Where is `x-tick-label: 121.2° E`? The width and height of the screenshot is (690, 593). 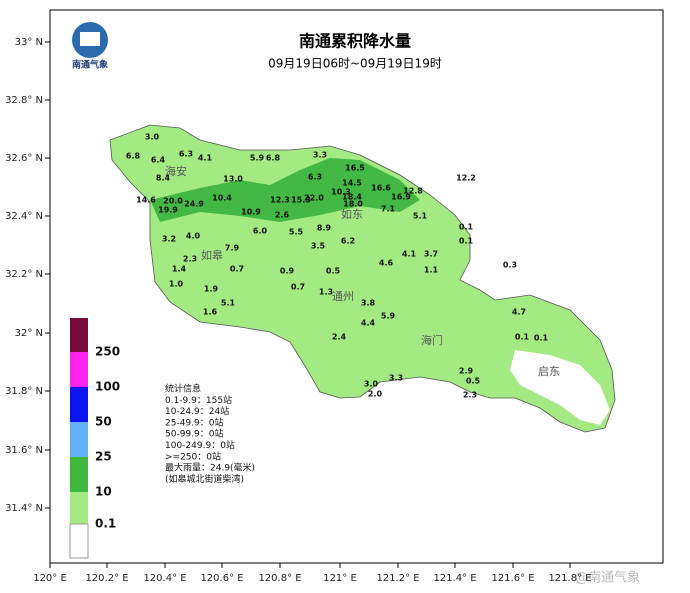 x-tick-label: 121.2° E is located at coordinates (397, 578).